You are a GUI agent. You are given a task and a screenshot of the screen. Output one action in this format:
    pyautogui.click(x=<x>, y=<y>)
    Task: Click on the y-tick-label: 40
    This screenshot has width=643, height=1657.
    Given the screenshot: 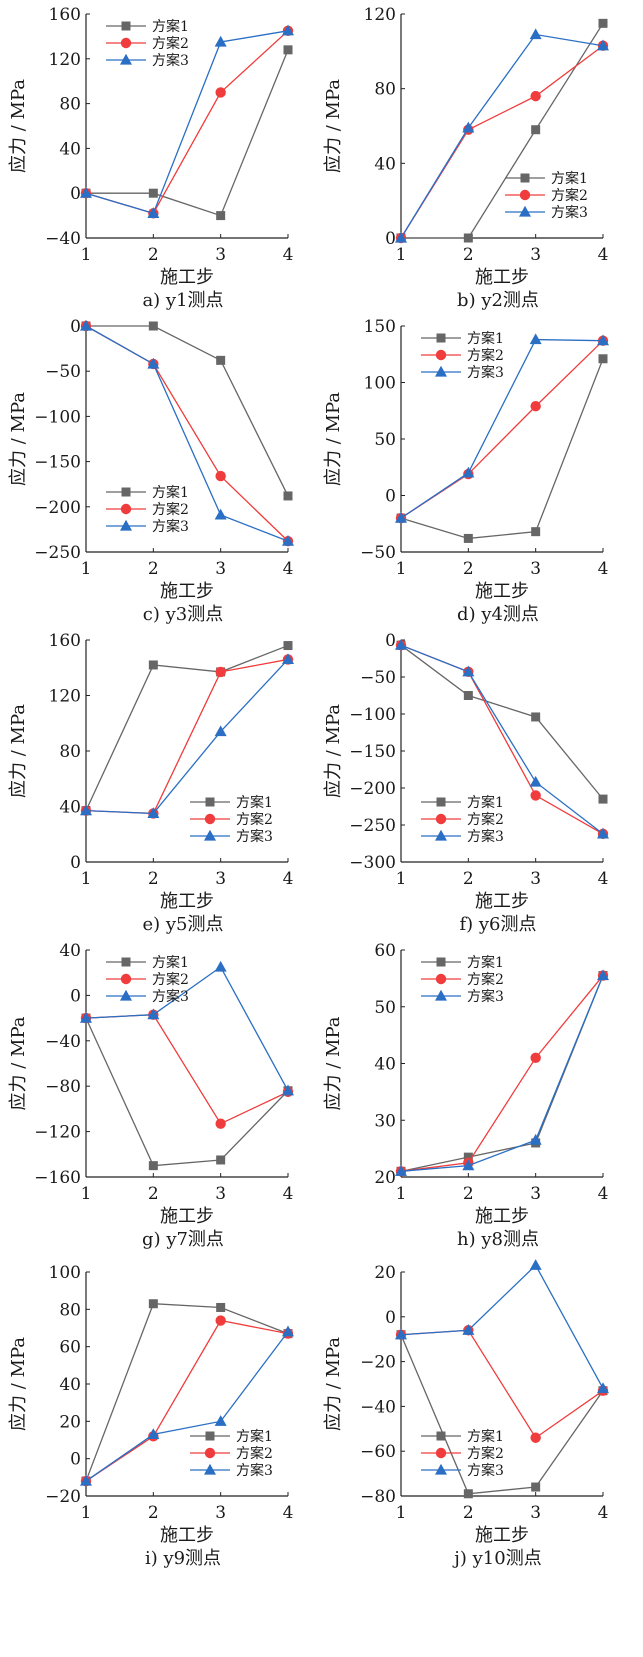 What is the action you would take?
    pyautogui.click(x=385, y=1065)
    